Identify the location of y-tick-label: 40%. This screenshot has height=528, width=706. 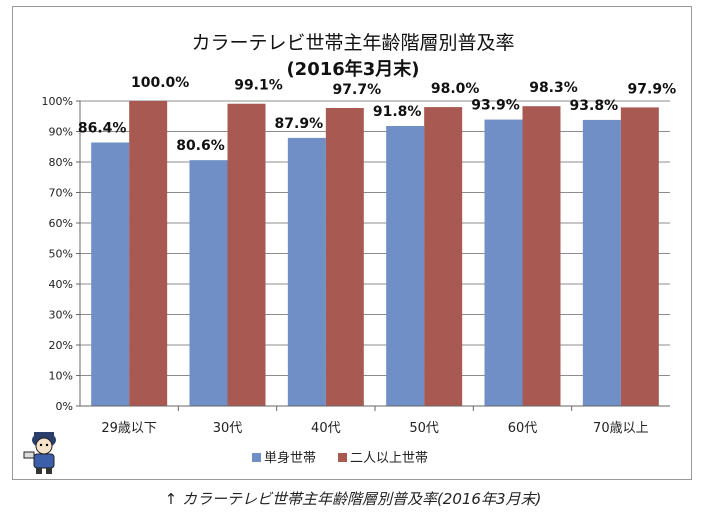
(61, 284).